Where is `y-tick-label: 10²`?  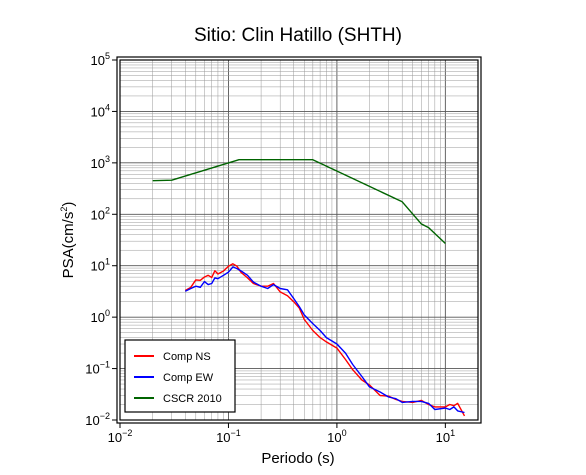 y-tick-label: 10² is located at coordinates (100, 213).